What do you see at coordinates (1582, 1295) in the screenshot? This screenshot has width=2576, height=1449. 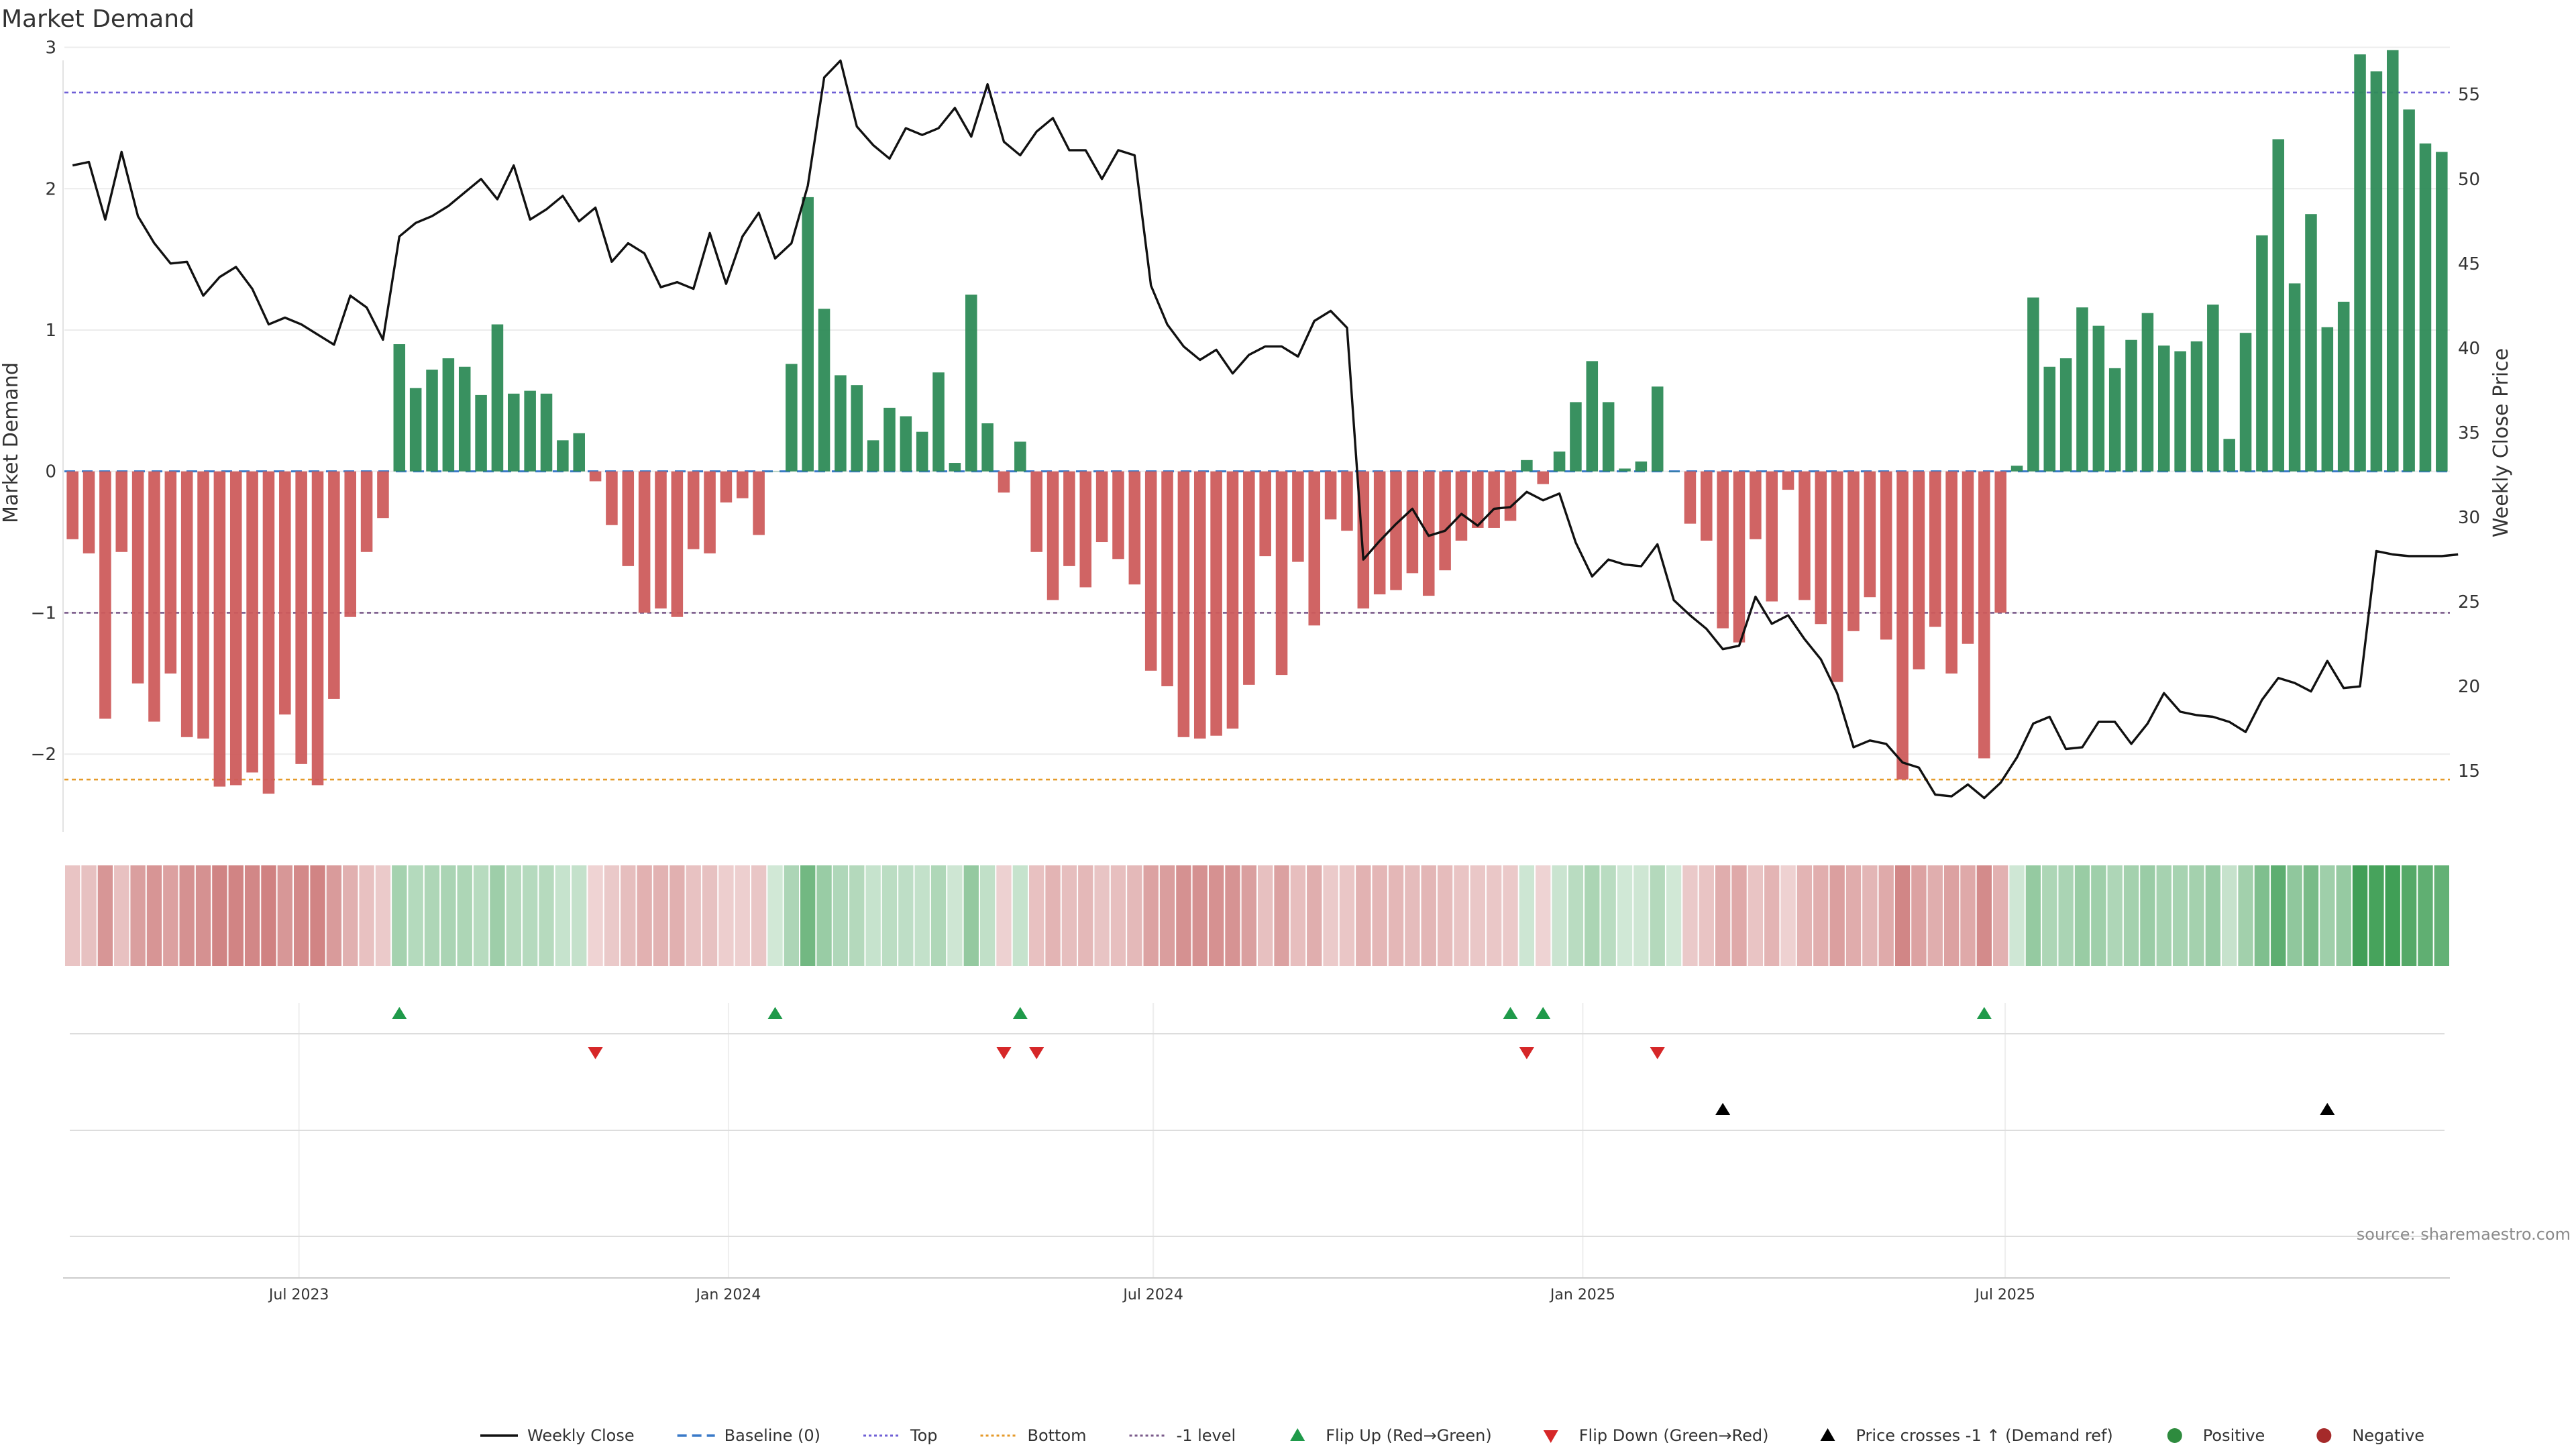 I see `x-tick-label: Jan 2025` at bounding box center [1582, 1295].